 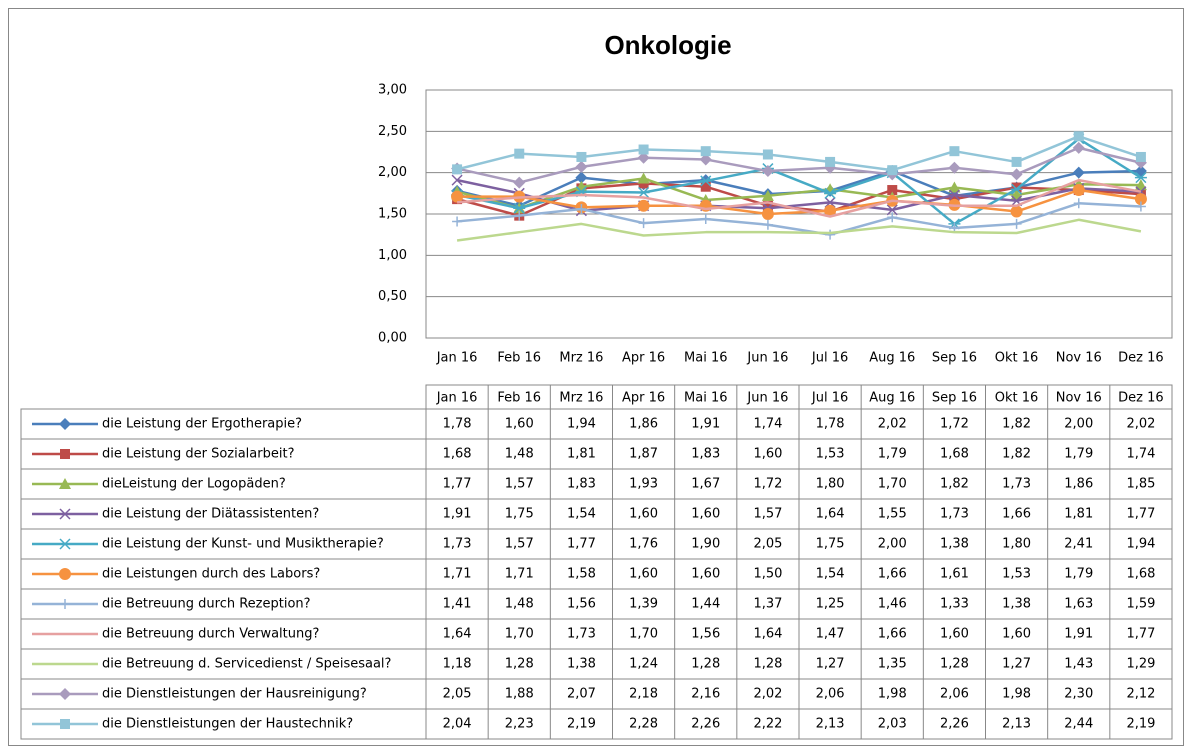 I want to click on table-cell: 1,33, so click(x=954, y=604).